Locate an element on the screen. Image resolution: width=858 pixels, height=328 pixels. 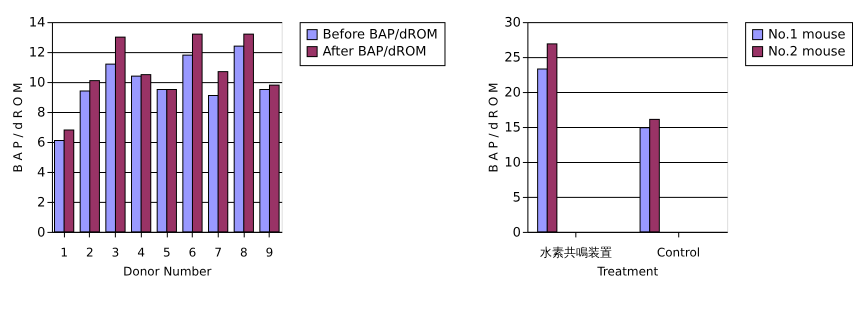
x-tick-label: 7 is located at coordinates (218, 252).